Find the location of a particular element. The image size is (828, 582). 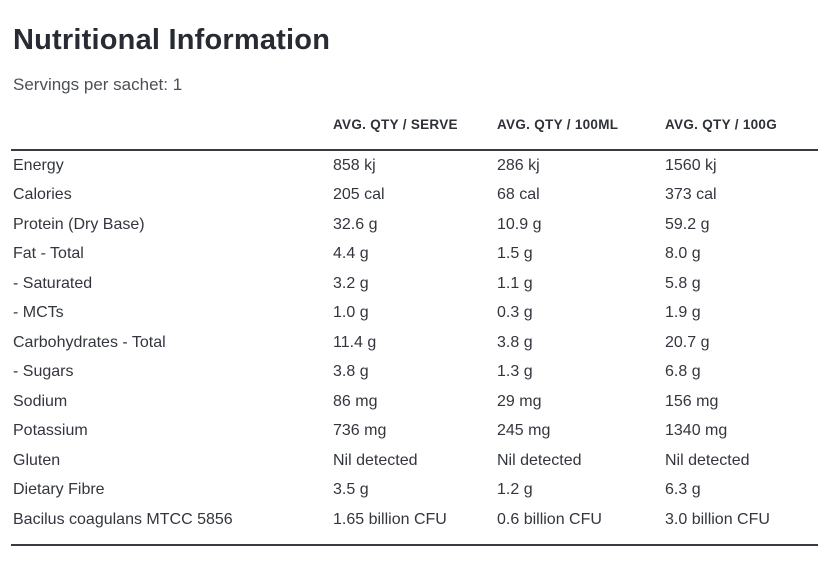

header-nutrient is located at coordinates (172, 134).